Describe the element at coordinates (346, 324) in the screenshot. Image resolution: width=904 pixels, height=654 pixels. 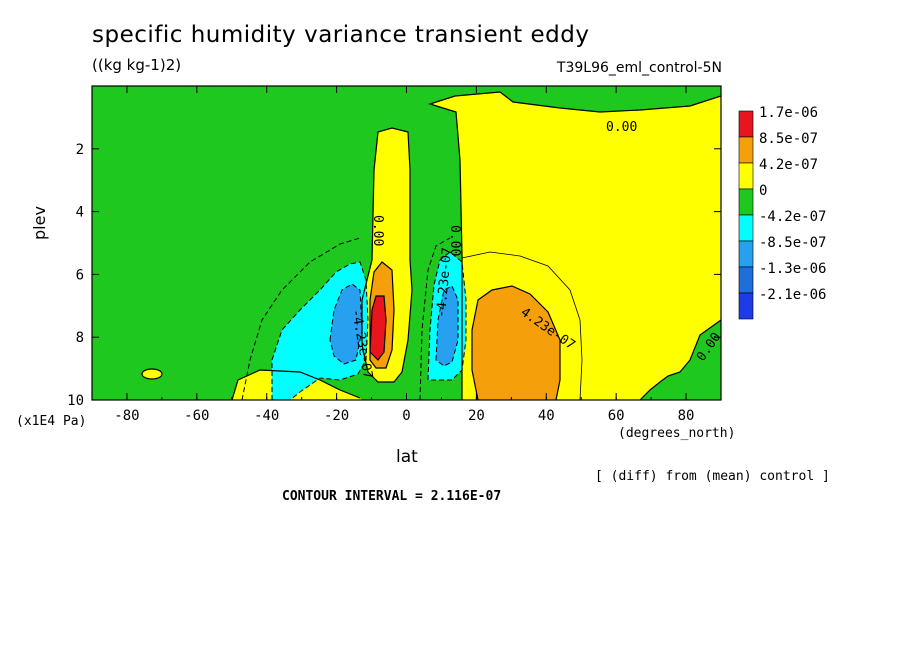
I see `region-sh-negative-deep` at that location.